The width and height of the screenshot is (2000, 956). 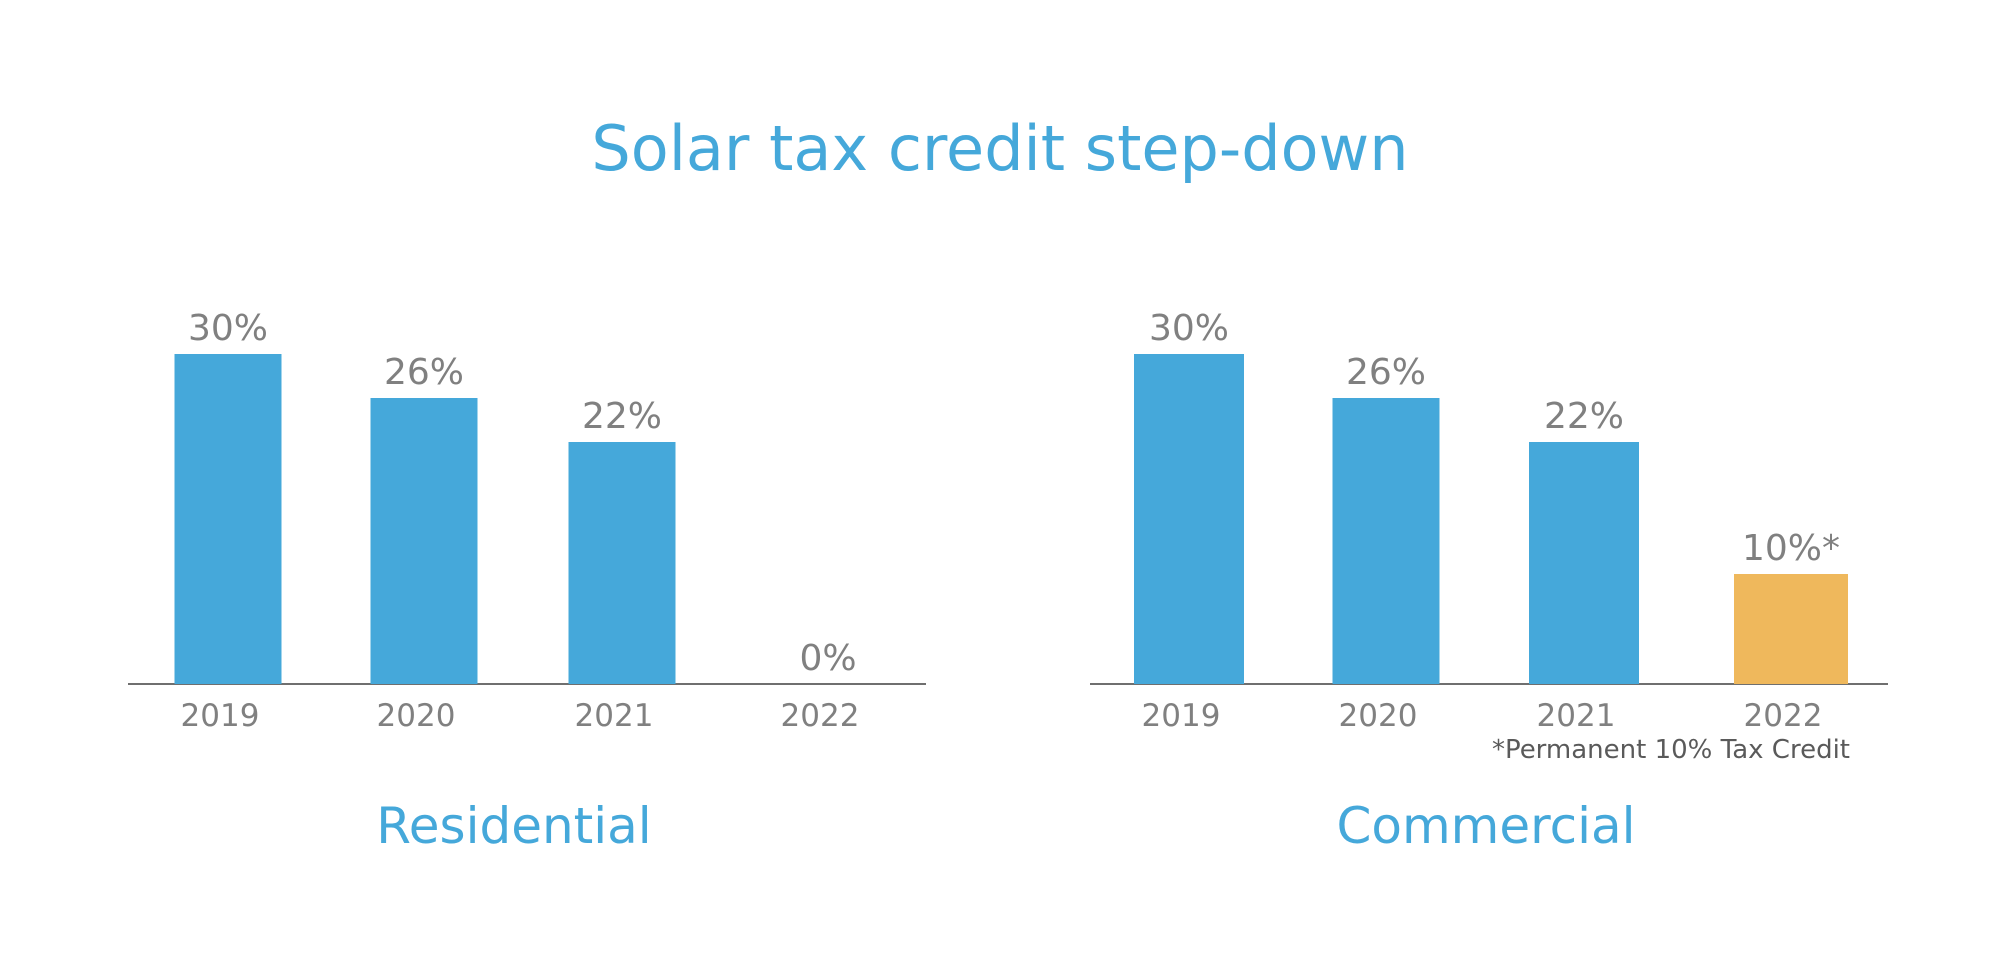 What do you see at coordinates (622, 563) in the screenshot?
I see `residential-bar-2021` at bounding box center [622, 563].